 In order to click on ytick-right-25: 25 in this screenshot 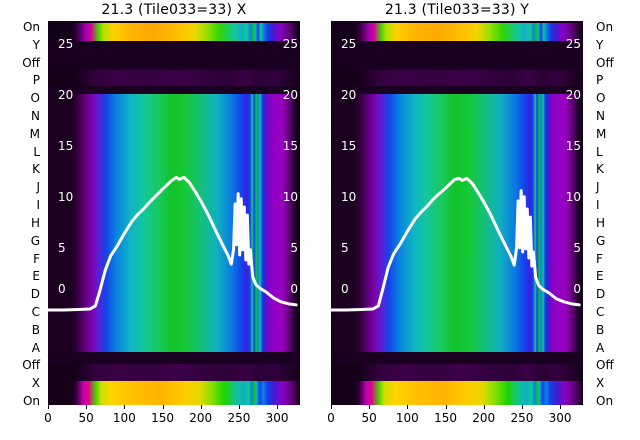, I will do `click(573, 44)`.